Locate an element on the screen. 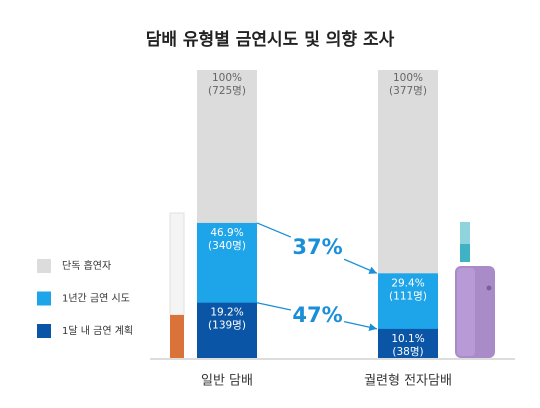 The image size is (540, 408). cigarette-icon is located at coordinates (177, 285).